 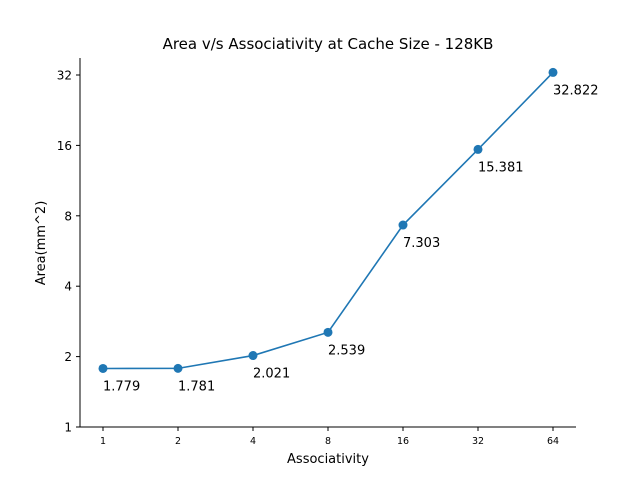 I want to click on x-tick-label: 16, so click(x=403, y=441).